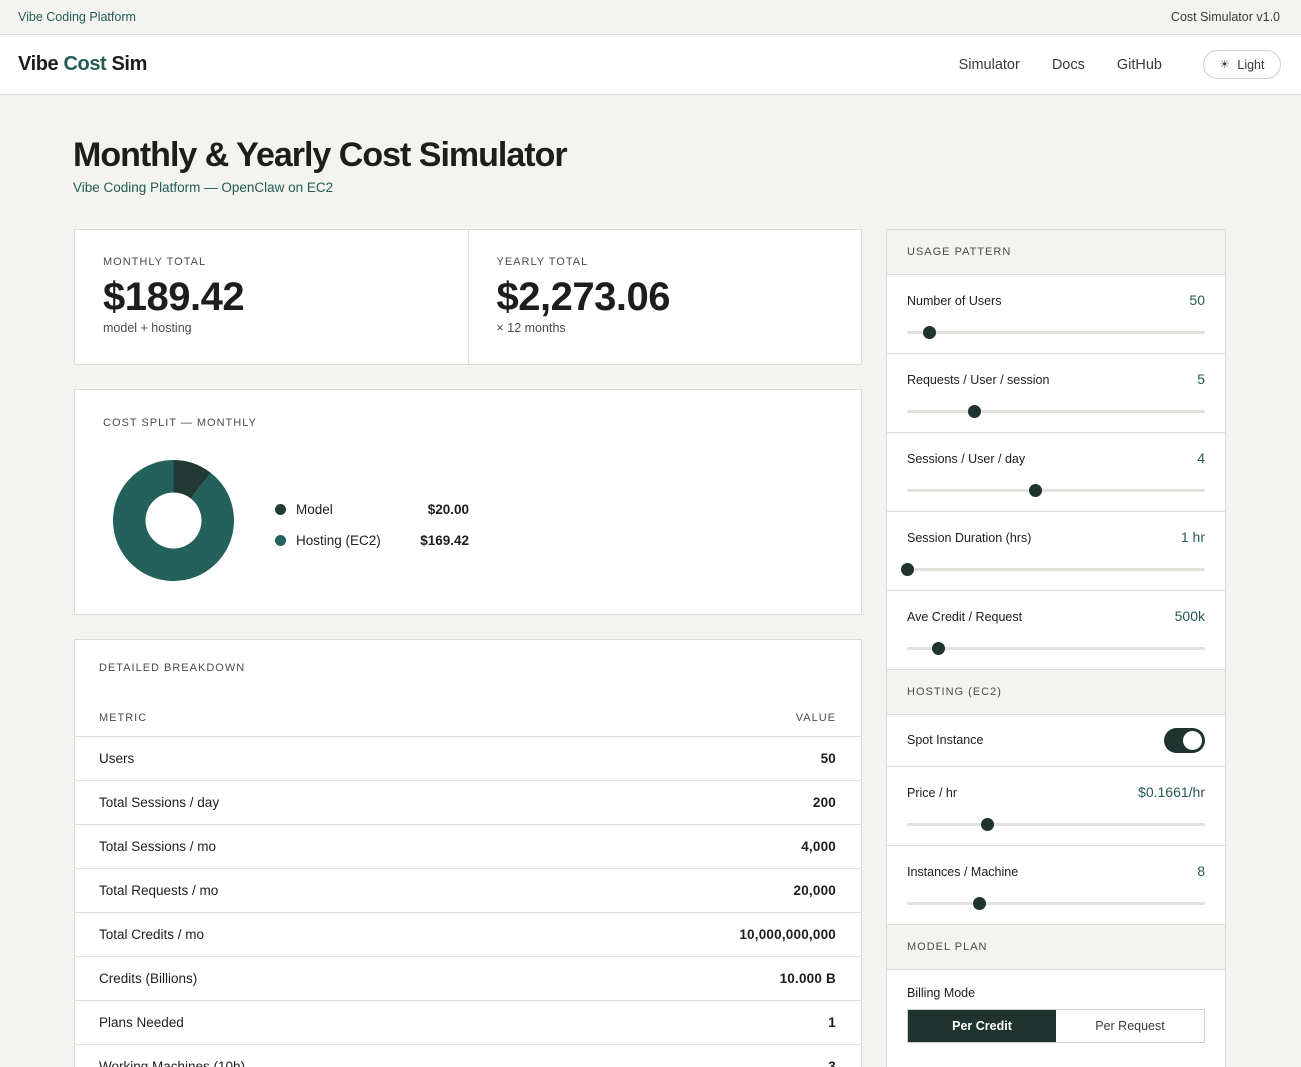  Describe the element at coordinates (129, 64) in the screenshot. I see `brand-part-3: Sim` at that location.